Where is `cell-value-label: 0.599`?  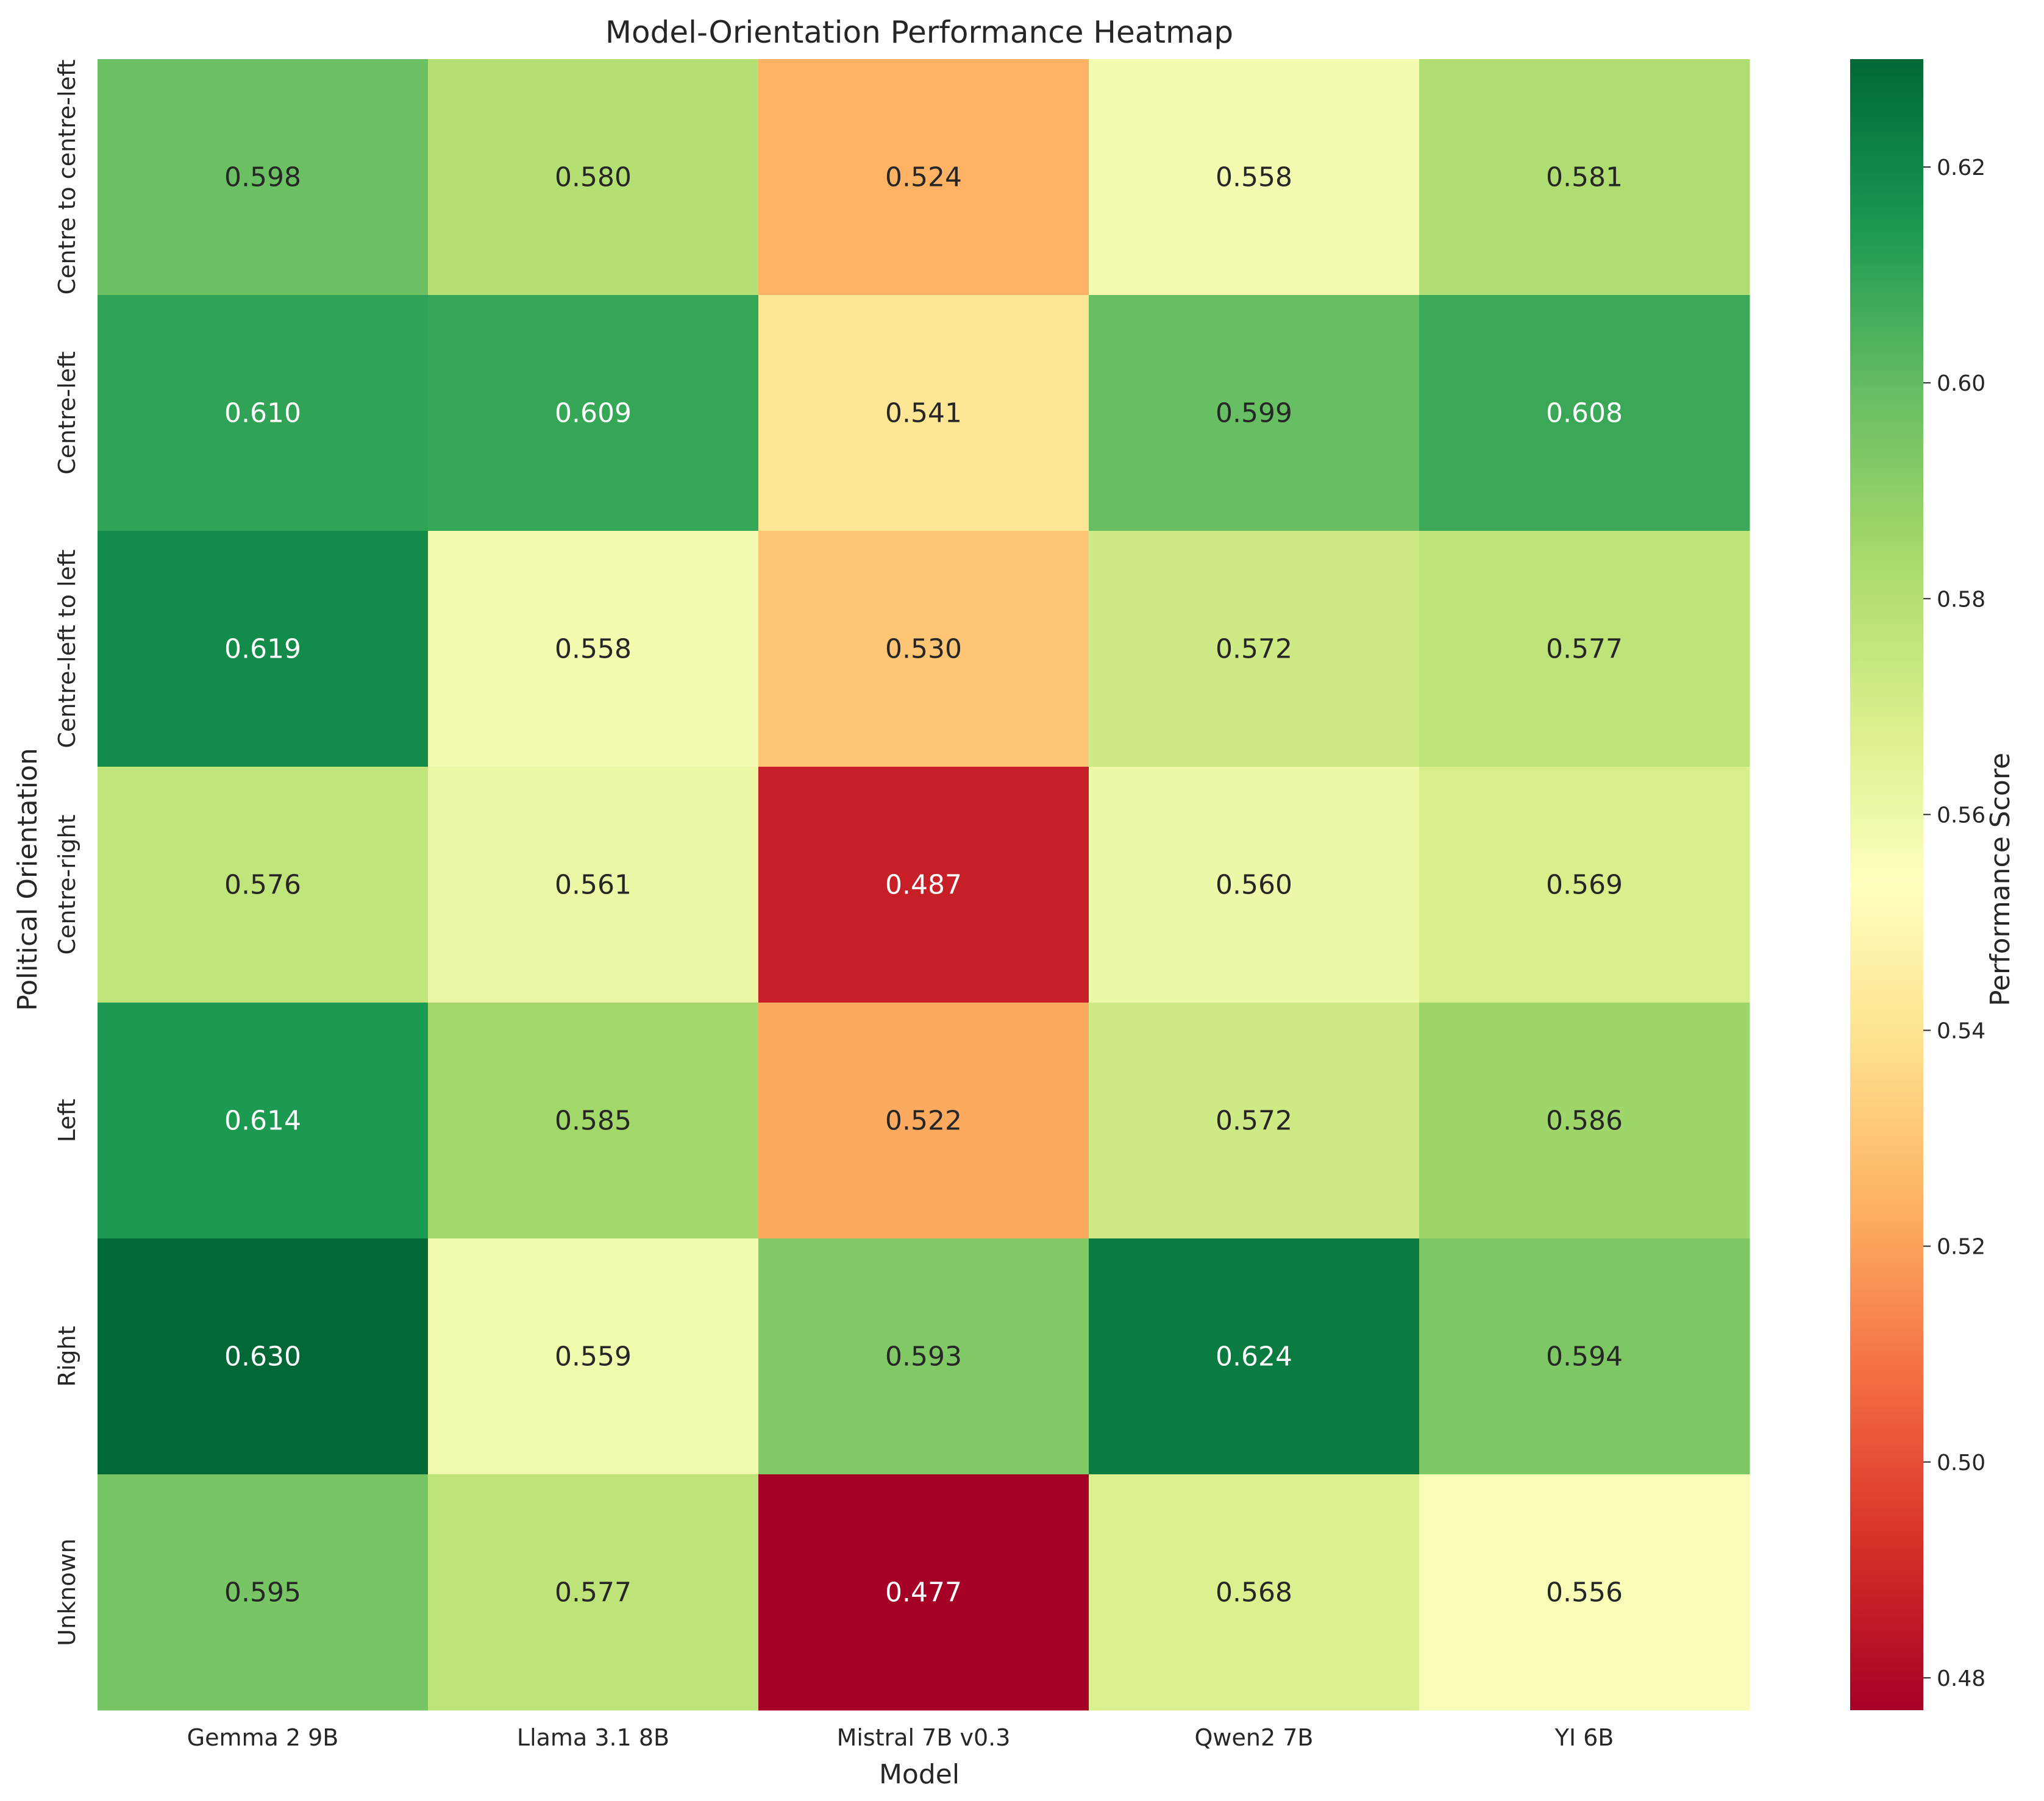 cell-value-label: 0.599 is located at coordinates (1254, 414).